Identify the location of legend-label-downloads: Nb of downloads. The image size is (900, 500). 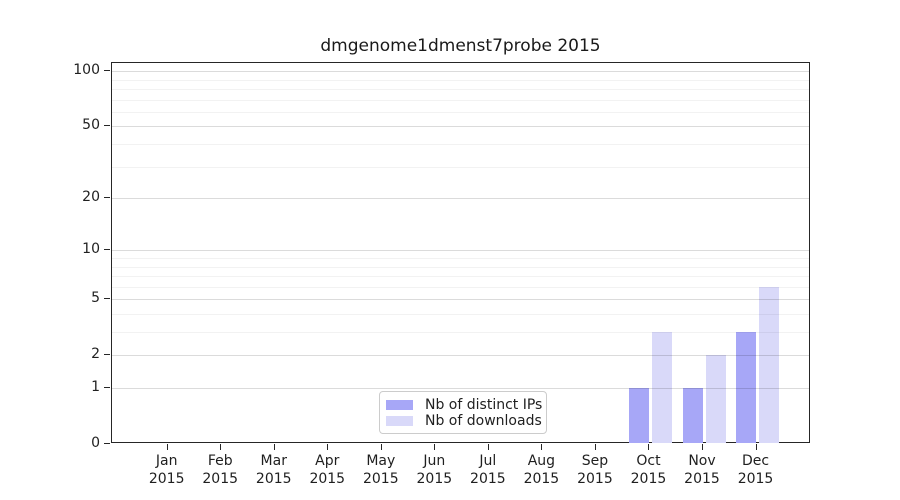
(483, 420).